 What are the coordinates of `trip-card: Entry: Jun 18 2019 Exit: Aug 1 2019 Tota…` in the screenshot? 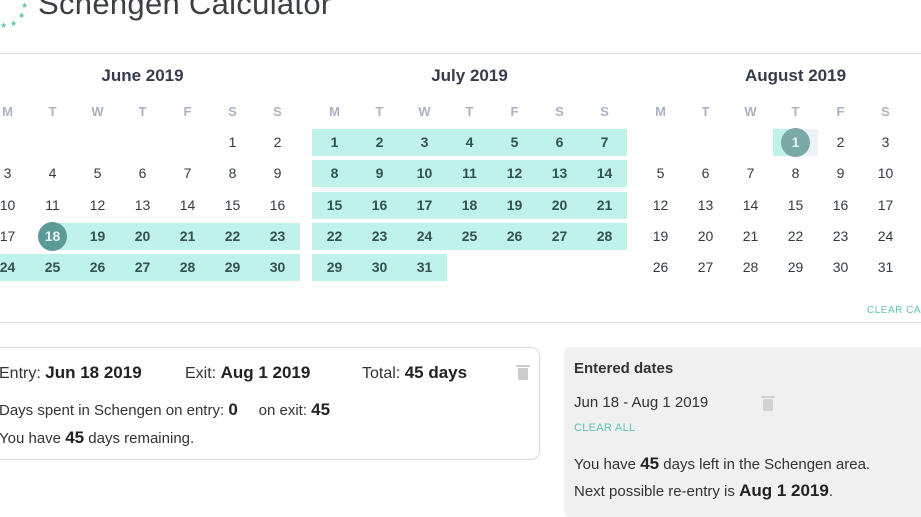 It's located at (270, 403).